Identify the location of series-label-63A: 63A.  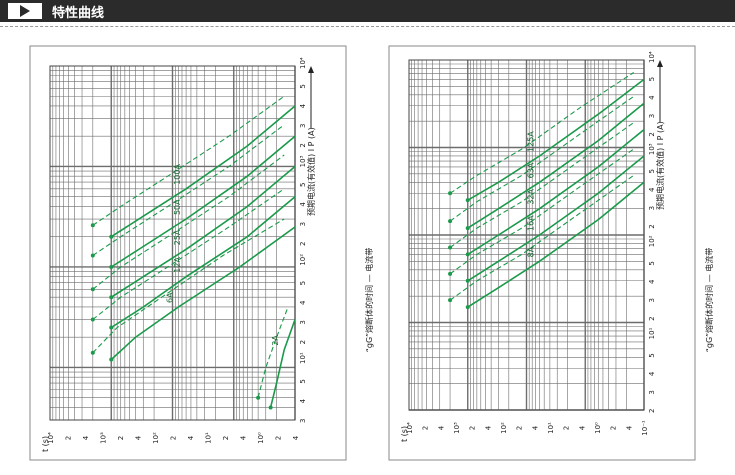
(531, 170).